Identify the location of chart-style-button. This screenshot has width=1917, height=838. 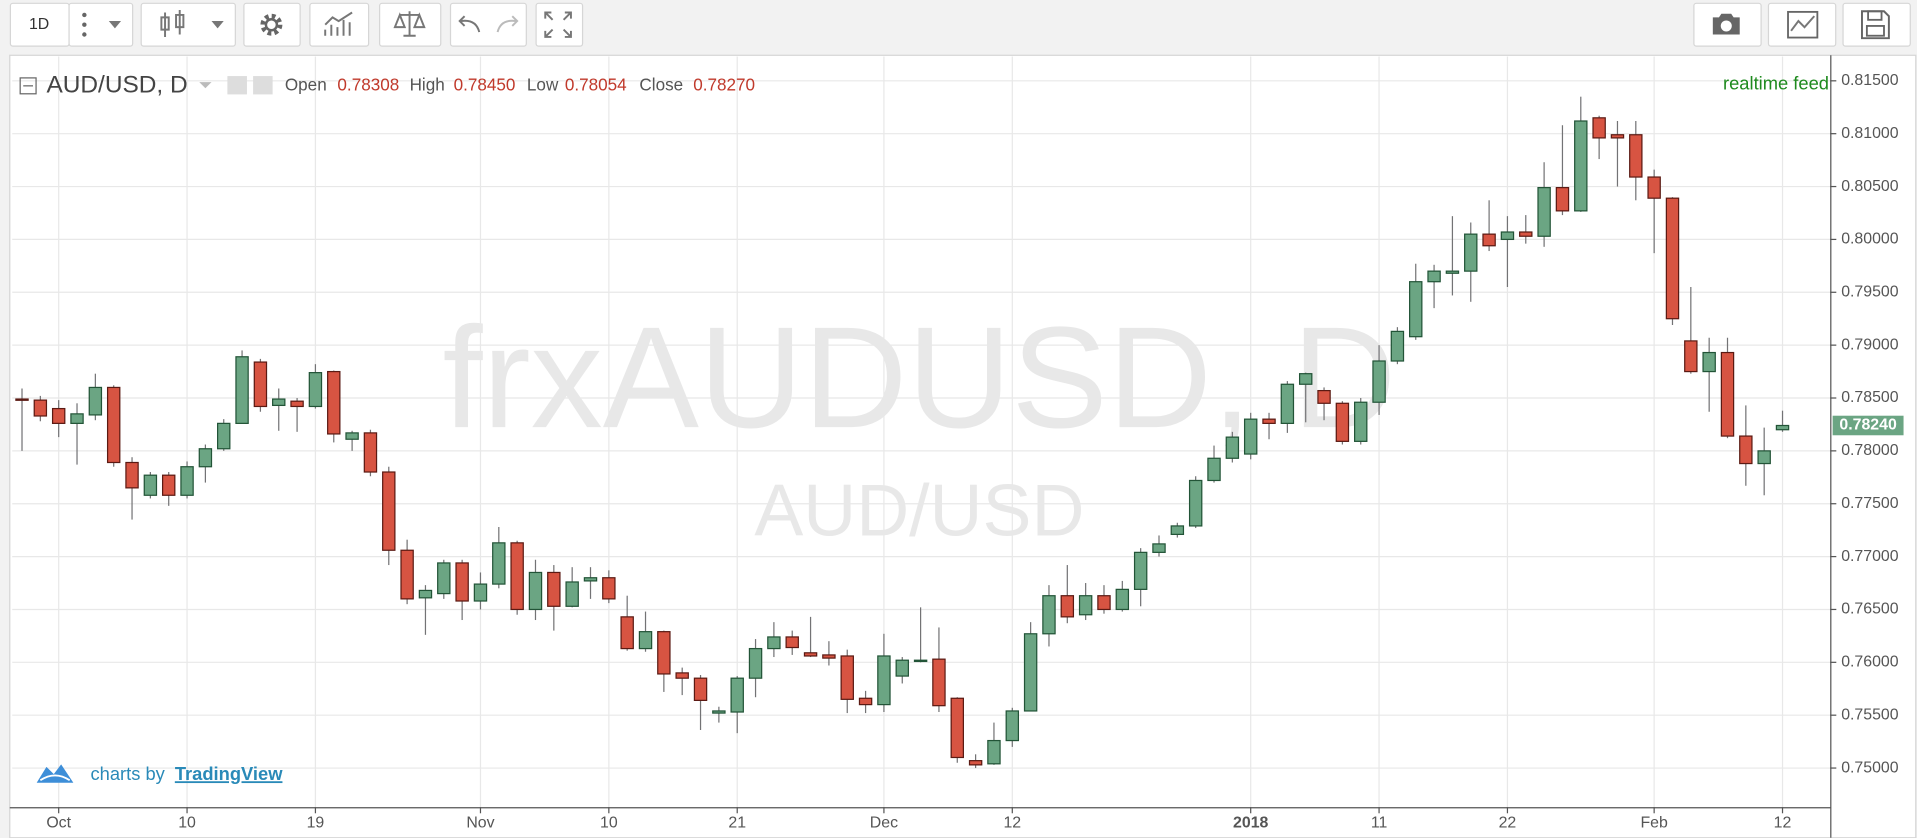
(188, 24).